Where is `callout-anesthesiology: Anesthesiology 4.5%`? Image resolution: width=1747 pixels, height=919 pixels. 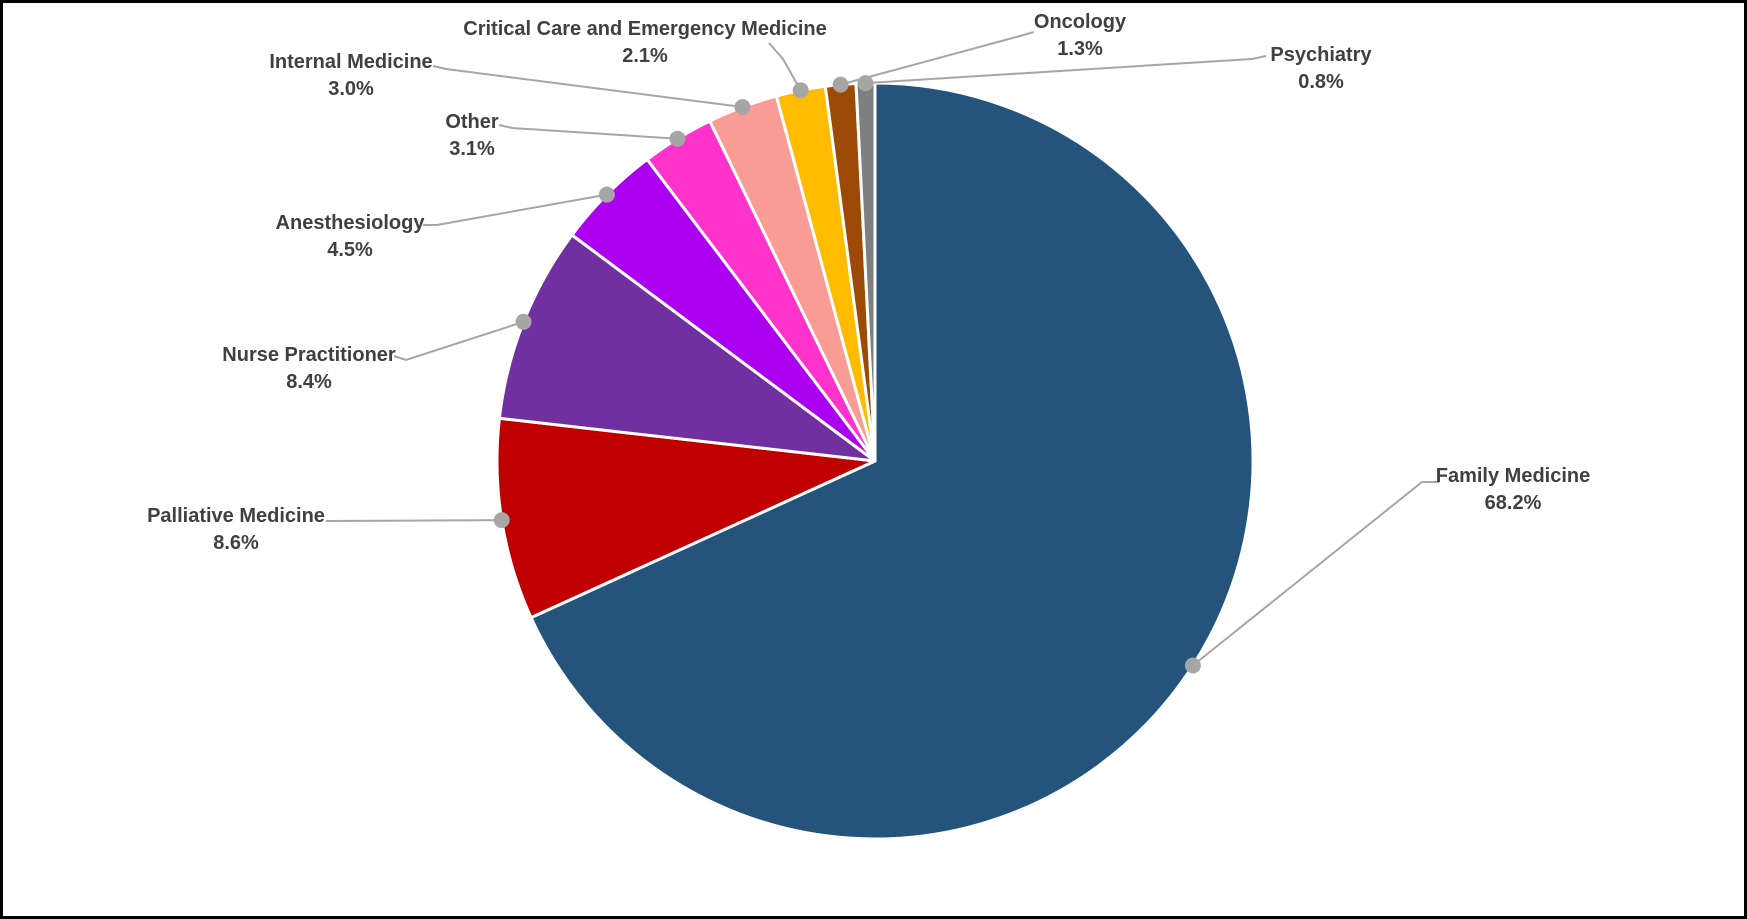 callout-anesthesiology: Anesthesiology 4.5% is located at coordinates (350, 237).